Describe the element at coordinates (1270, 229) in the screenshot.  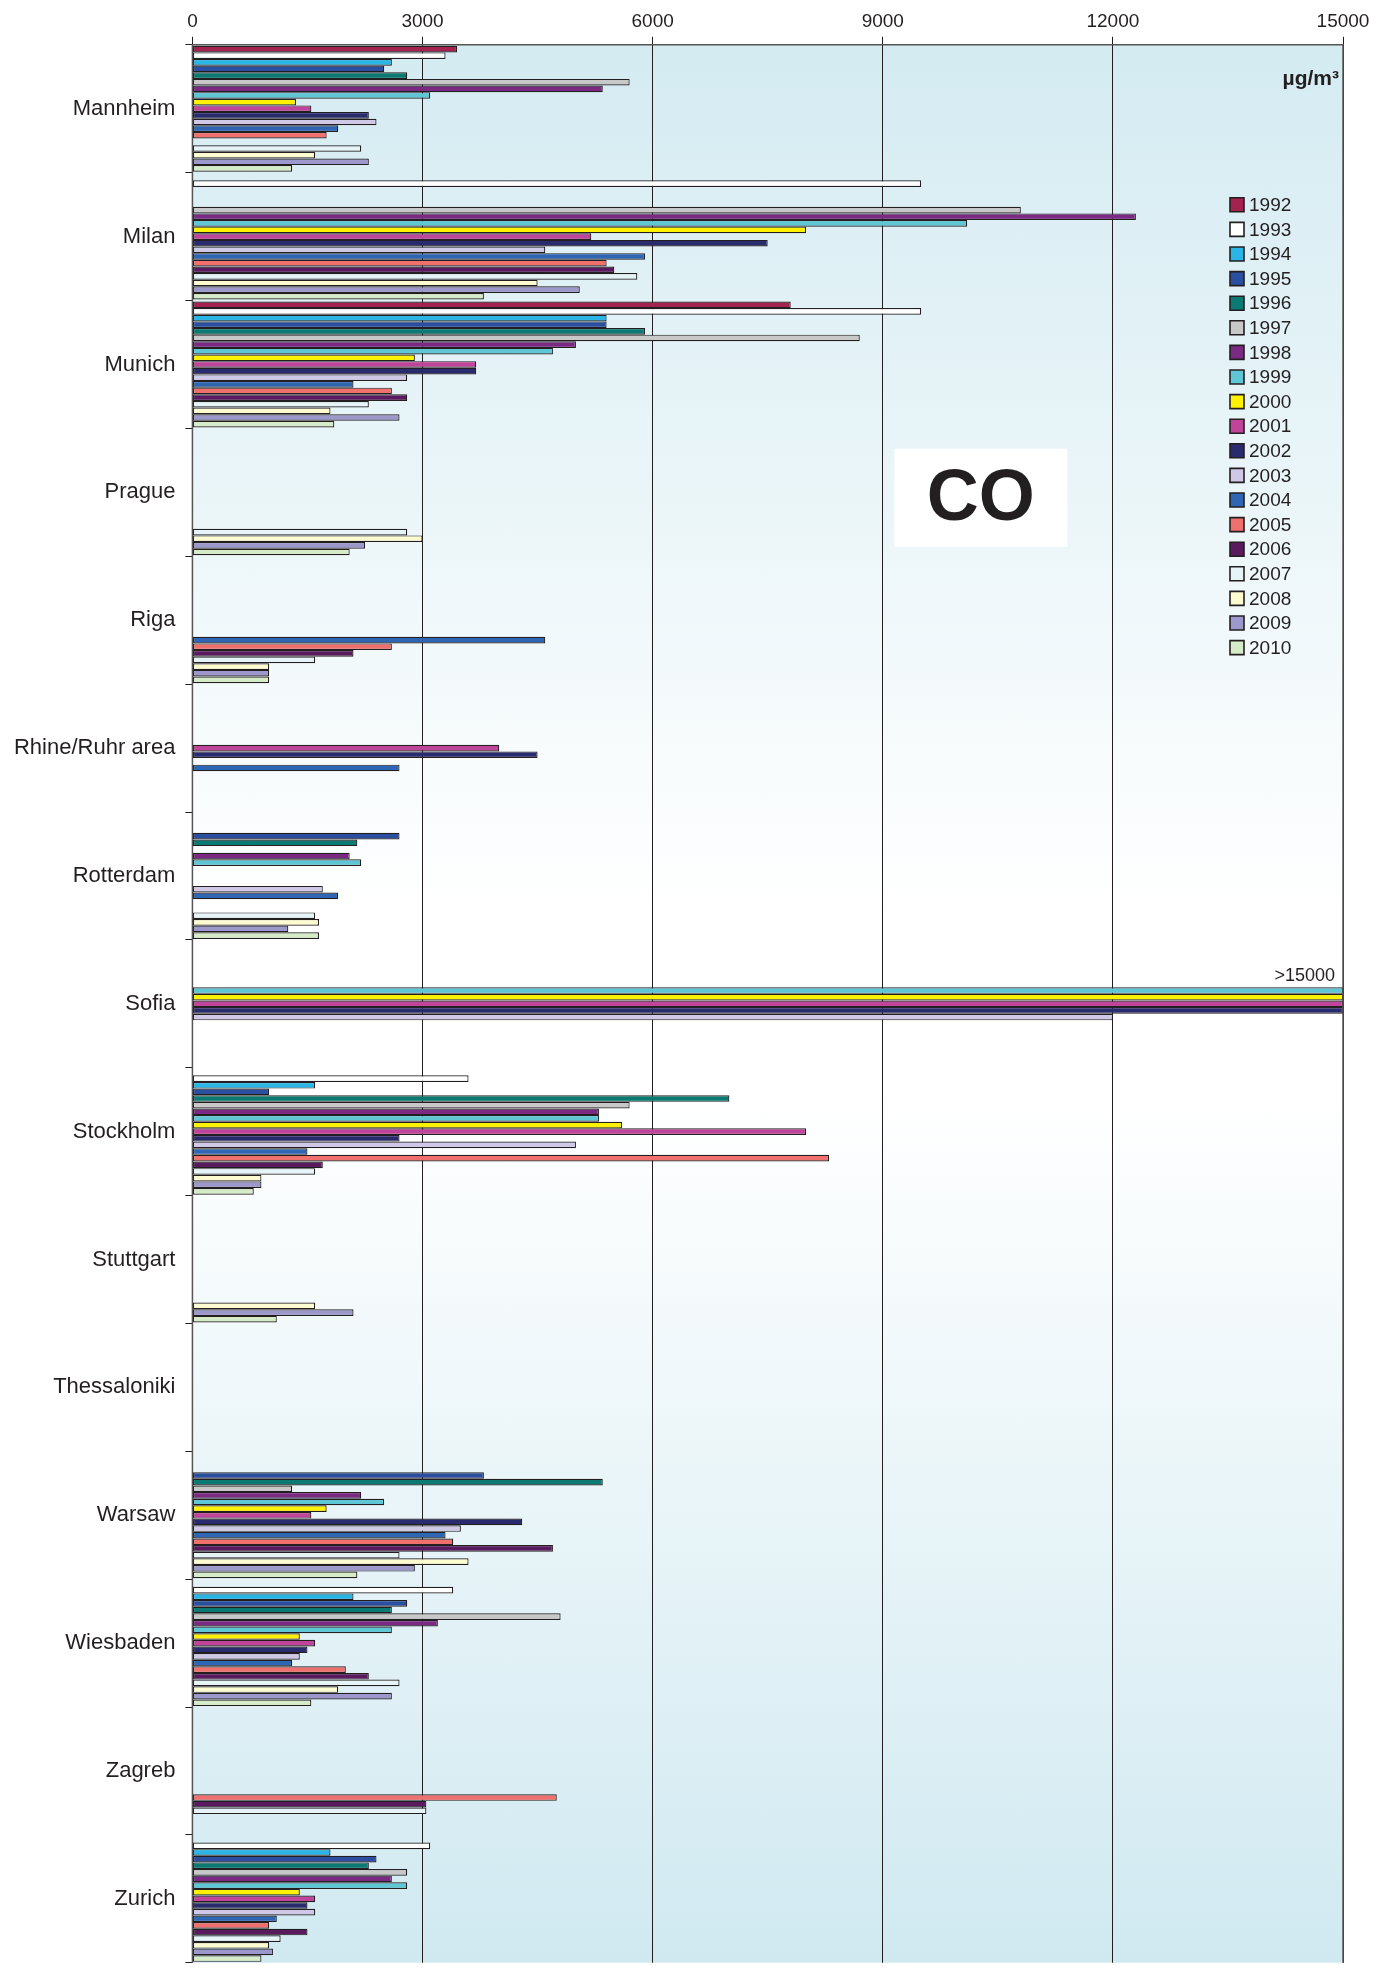
I see `legend-label: 1993` at that location.